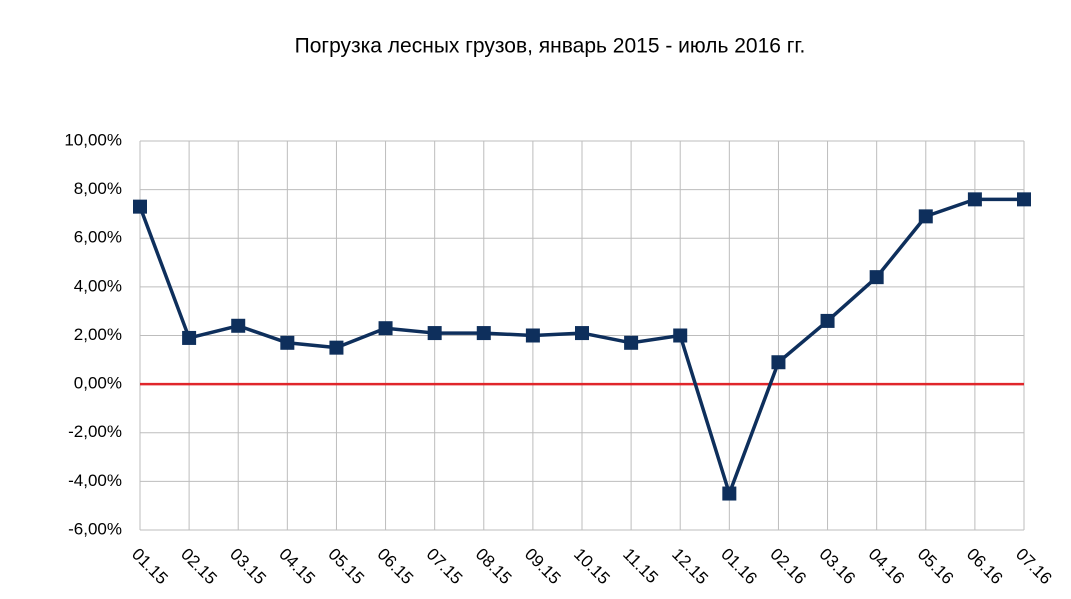  What do you see at coordinates (98, 383) in the screenshot?
I see `y-tick-label: 0,00%` at bounding box center [98, 383].